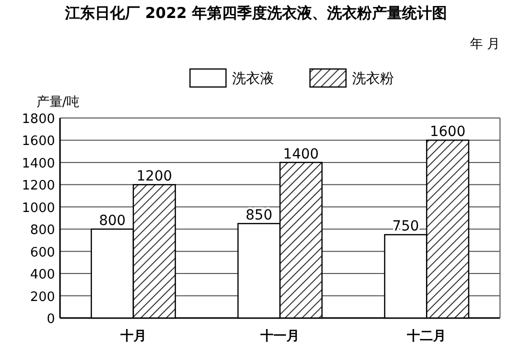 The width and height of the screenshot is (513, 348). I want to click on data-label: 1400, so click(301, 154).